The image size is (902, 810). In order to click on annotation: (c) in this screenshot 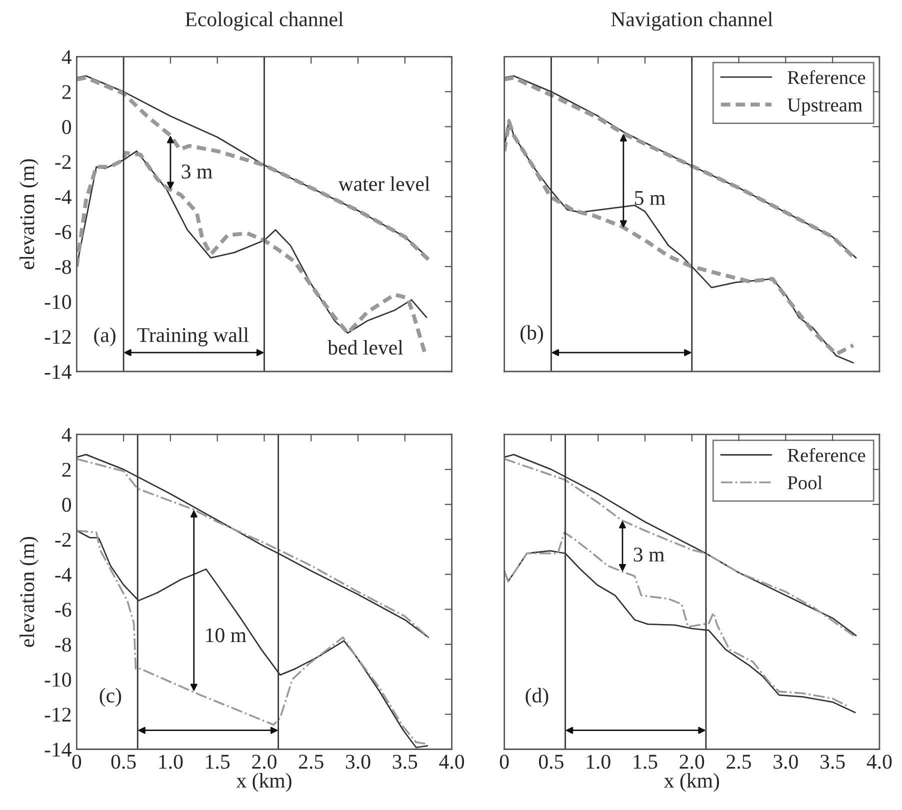, I will do `click(111, 697)`.